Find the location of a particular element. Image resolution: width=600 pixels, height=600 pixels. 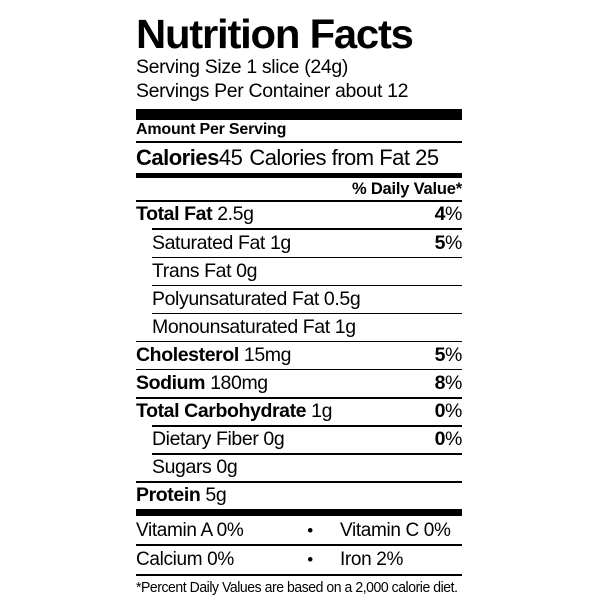

nutrient-amount: 2.5g is located at coordinates (235, 214).